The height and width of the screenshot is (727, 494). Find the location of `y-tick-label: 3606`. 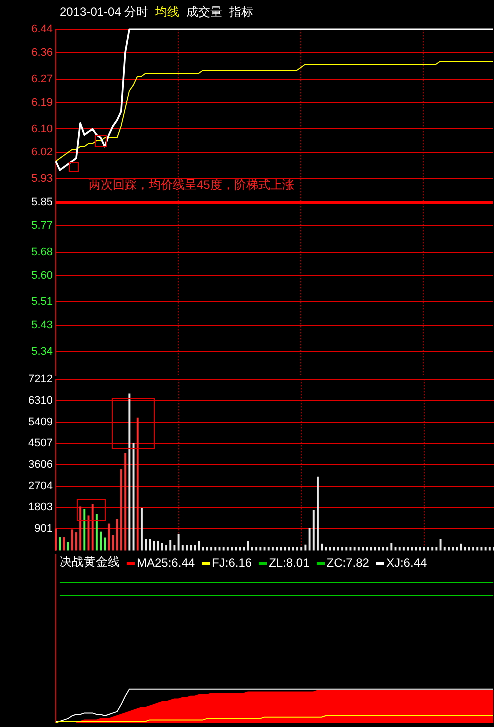

y-tick-label: 3606 is located at coordinates (40, 465).